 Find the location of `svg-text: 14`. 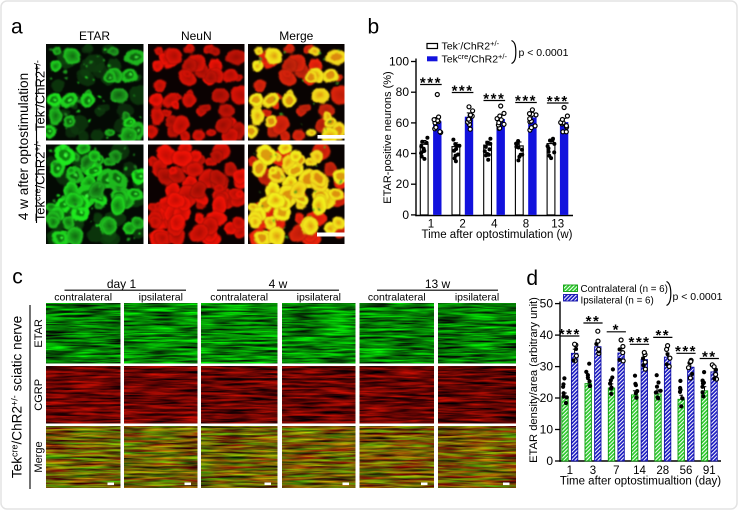

svg-text: 14 is located at coordinates (639, 471).